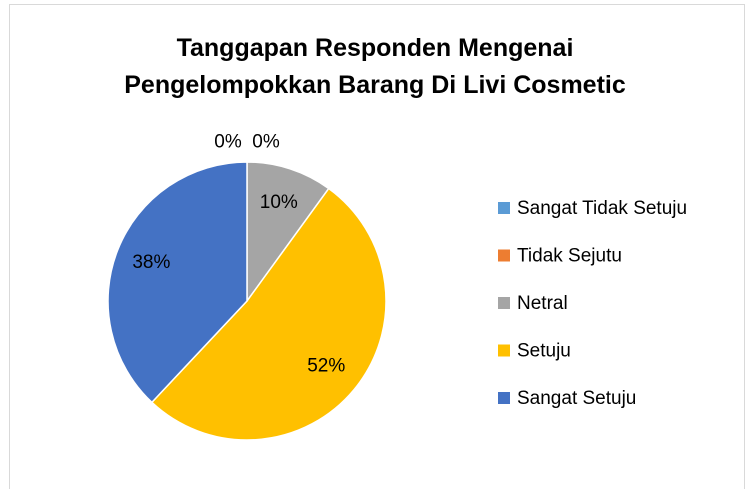 The height and width of the screenshot is (489, 752). What do you see at coordinates (151, 262) in the screenshot?
I see `data-label: 38%` at bounding box center [151, 262].